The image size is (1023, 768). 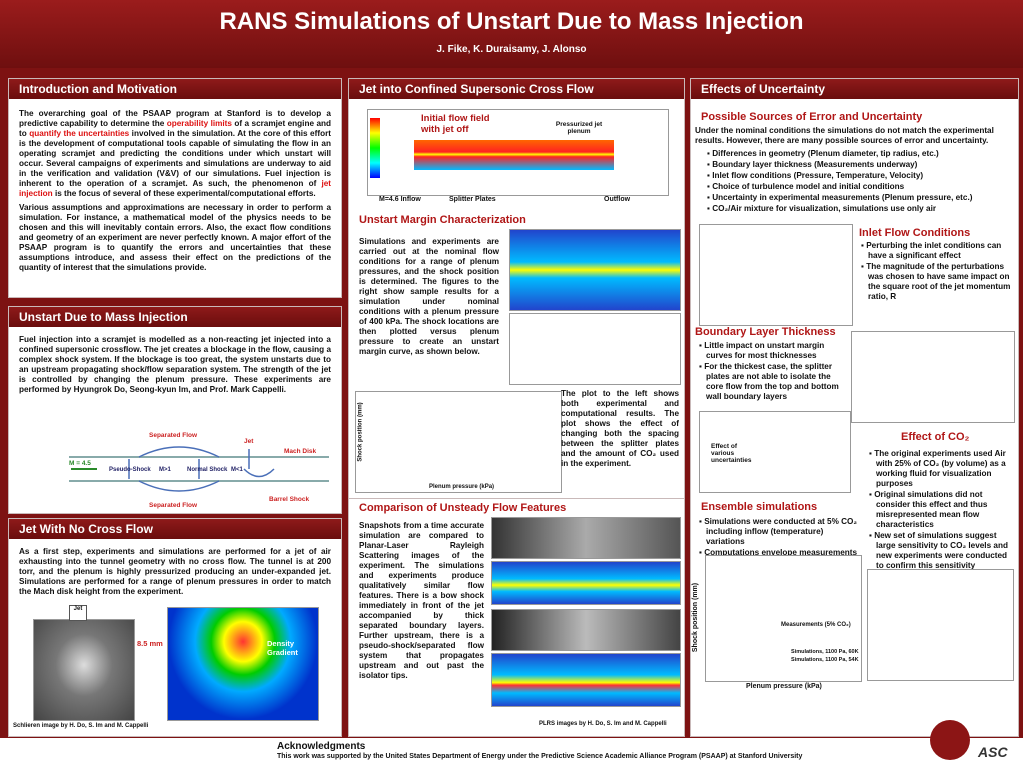 I want to click on heading: Introduction and Motivation, so click(x=175, y=89).